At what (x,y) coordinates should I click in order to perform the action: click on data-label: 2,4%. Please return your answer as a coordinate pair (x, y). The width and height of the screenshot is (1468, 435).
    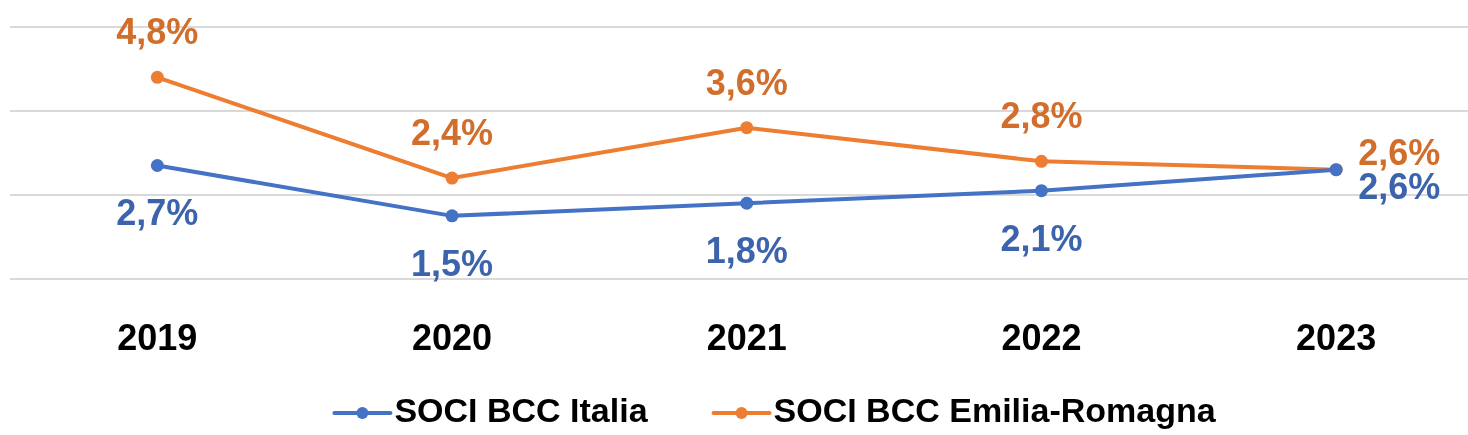
    Looking at the image, I should click on (452, 132).